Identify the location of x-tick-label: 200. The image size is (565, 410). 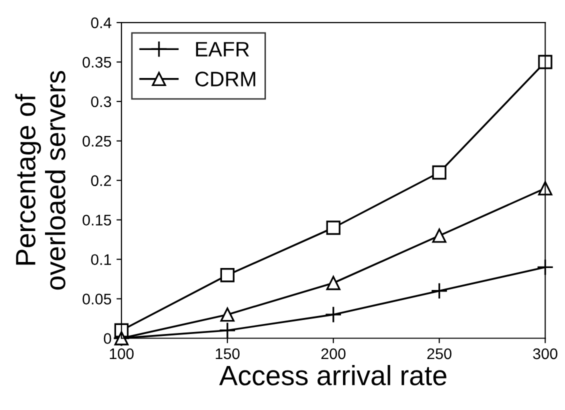
(333, 354).